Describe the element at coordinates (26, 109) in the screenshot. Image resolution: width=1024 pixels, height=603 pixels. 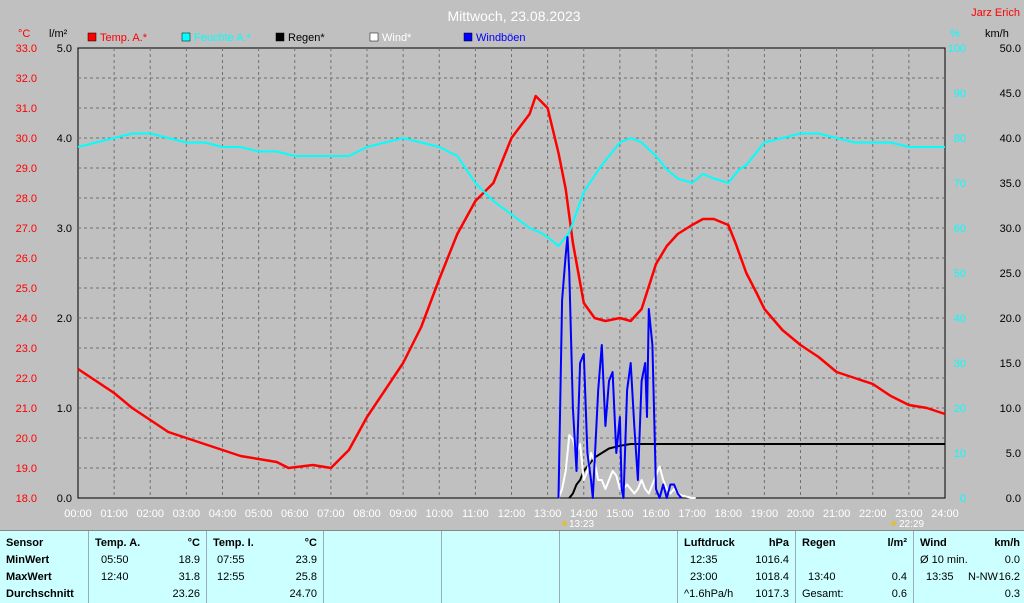
I see `temp-tick-label: 31.0` at that location.